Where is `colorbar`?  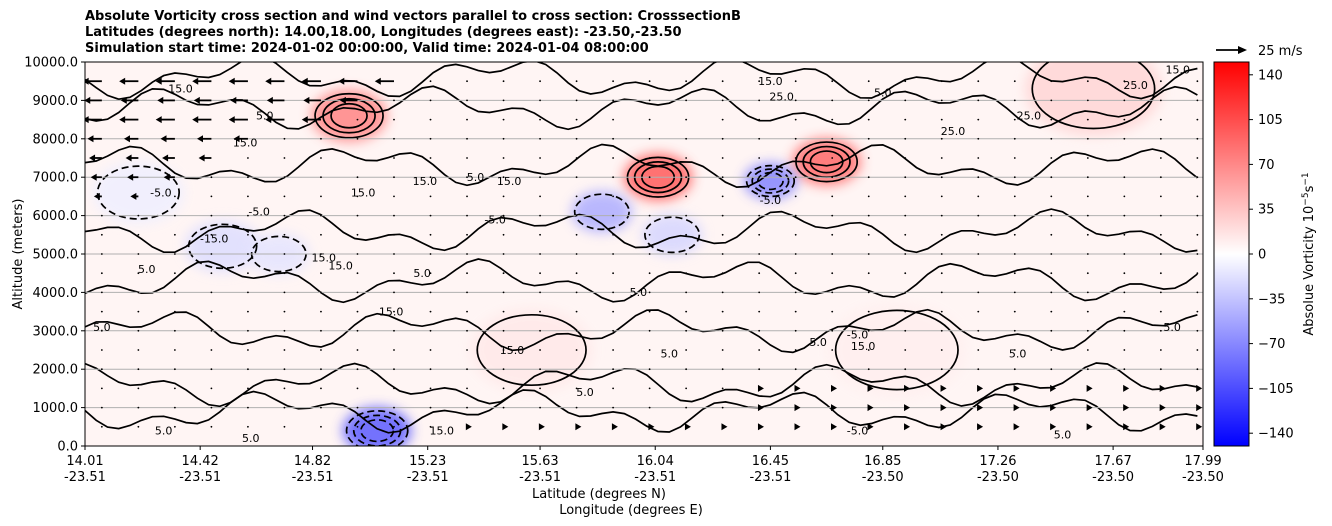 colorbar is located at coordinates (1231, 254).